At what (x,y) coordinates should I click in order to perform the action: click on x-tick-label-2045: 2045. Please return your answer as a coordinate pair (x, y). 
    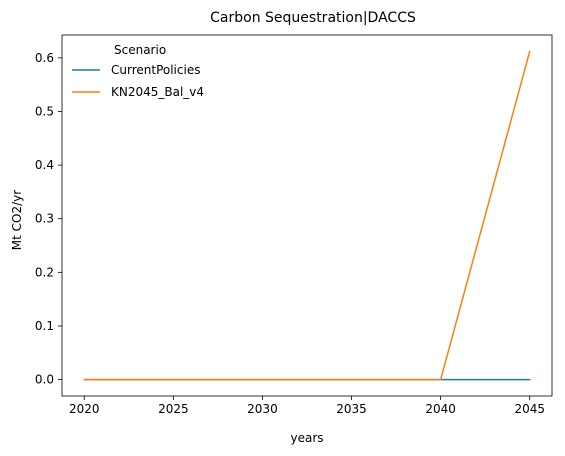
    Looking at the image, I should click on (529, 409).